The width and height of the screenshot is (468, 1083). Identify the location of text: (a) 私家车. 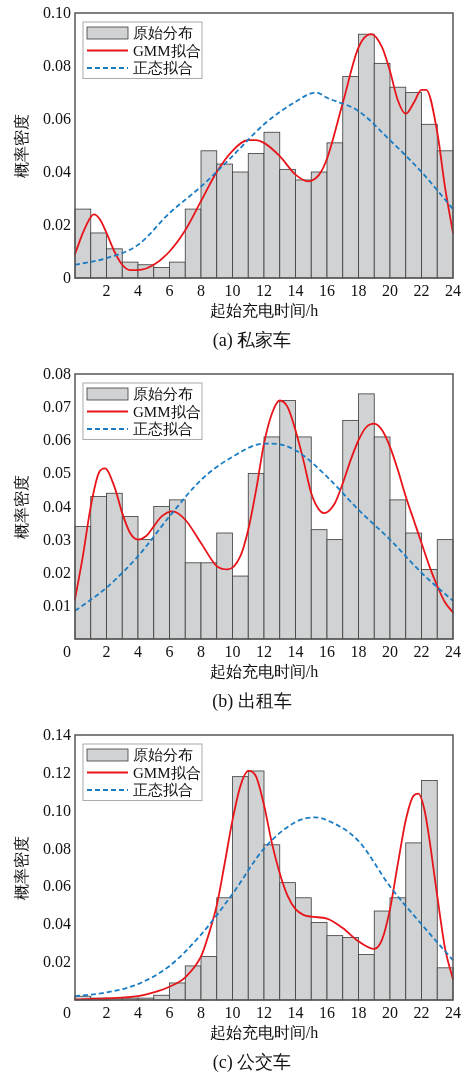
(252, 340).